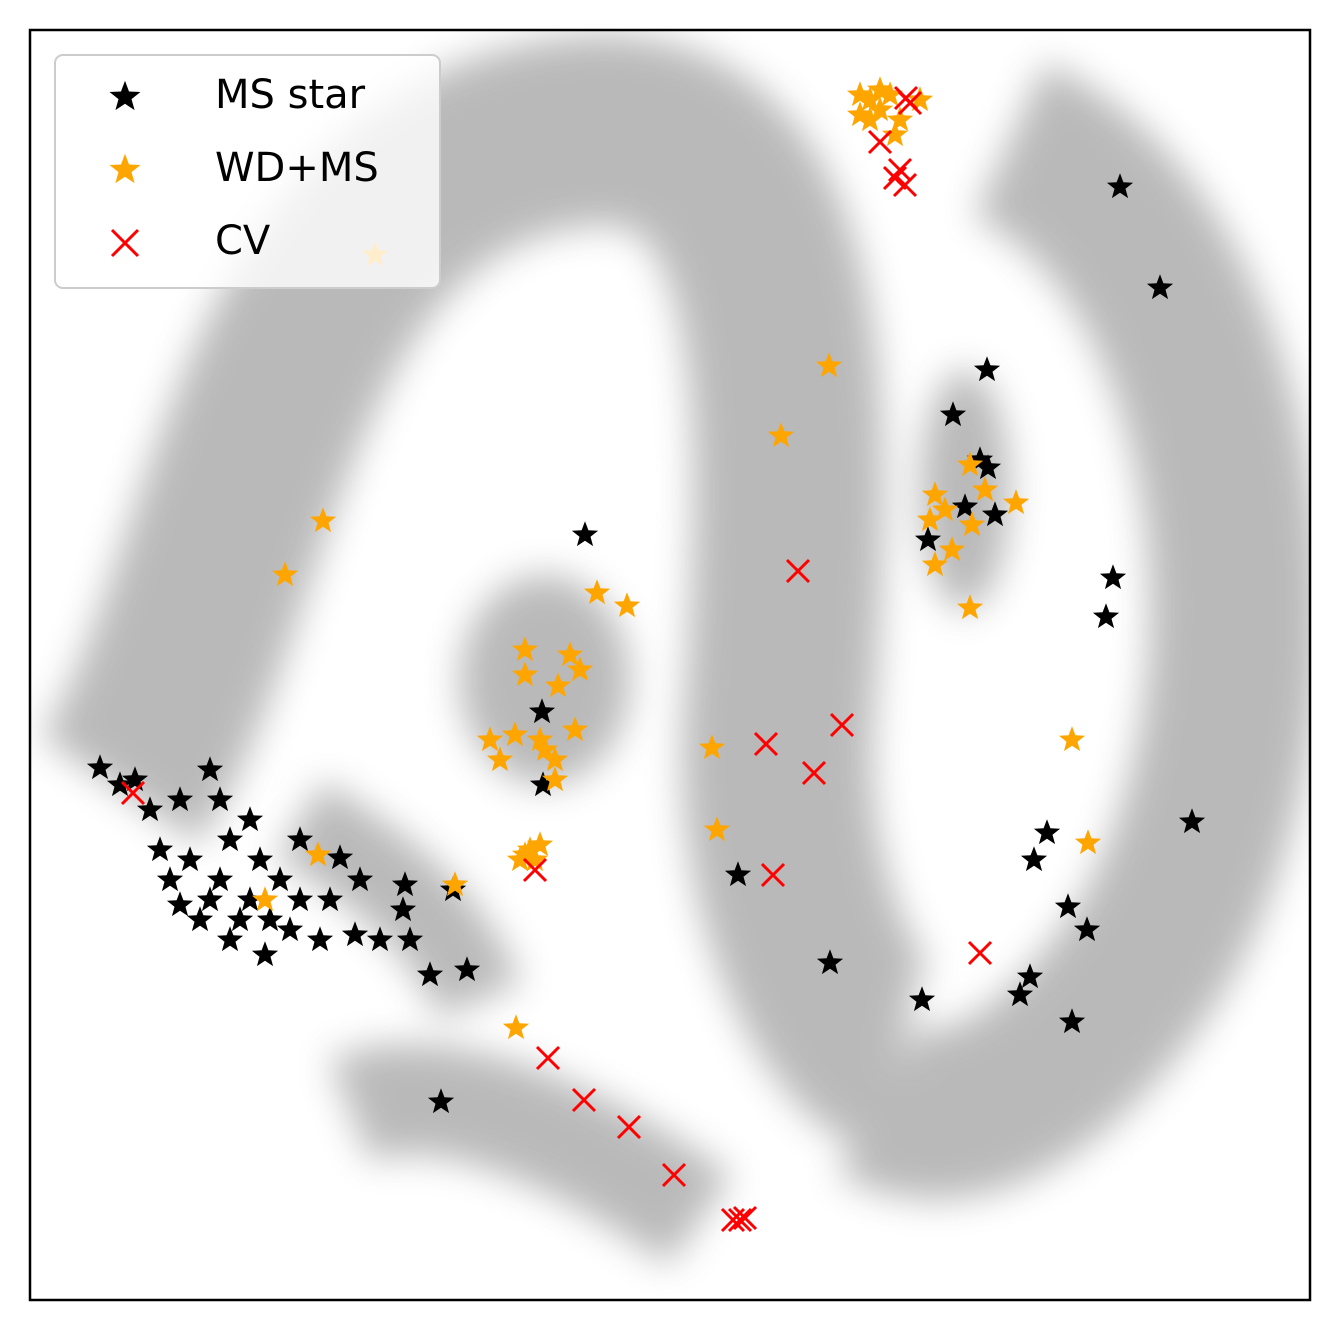  What do you see at coordinates (530, 1155) in the screenshot?
I see `cloud-band` at bounding box center [530, 1155].